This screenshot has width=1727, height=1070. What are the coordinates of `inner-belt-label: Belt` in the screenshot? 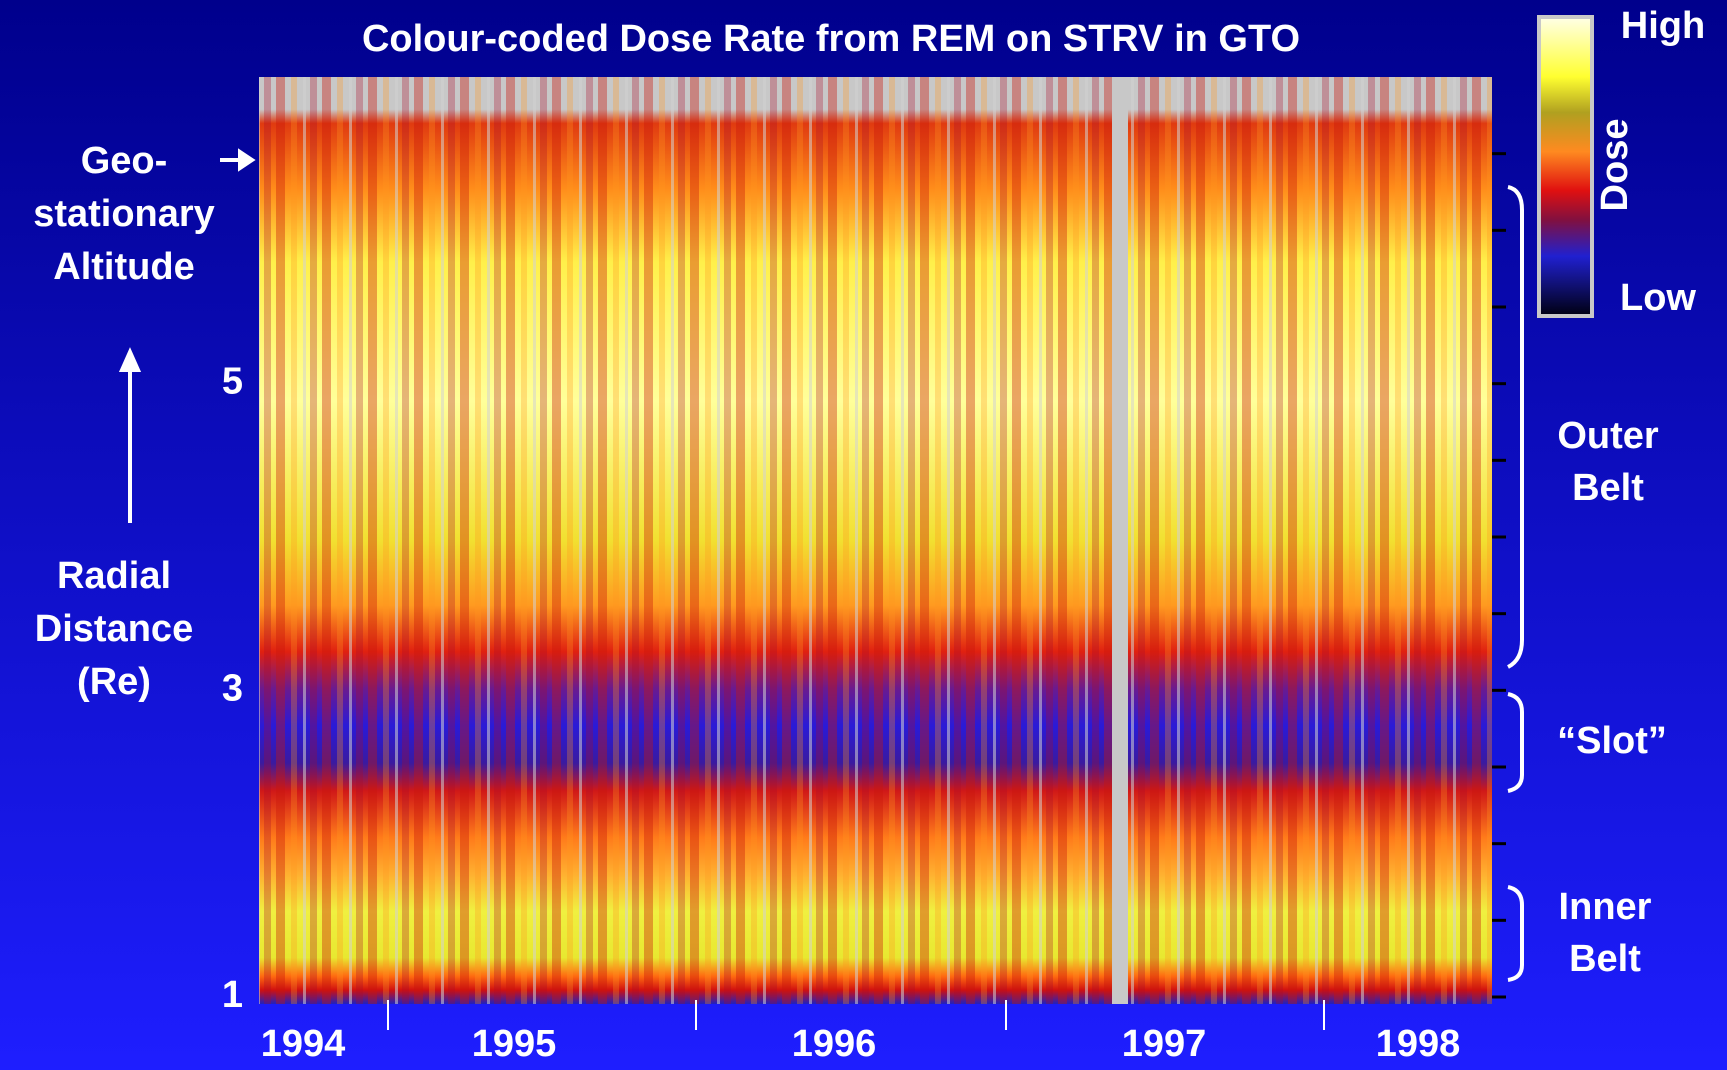 It's located at (1605, 959).